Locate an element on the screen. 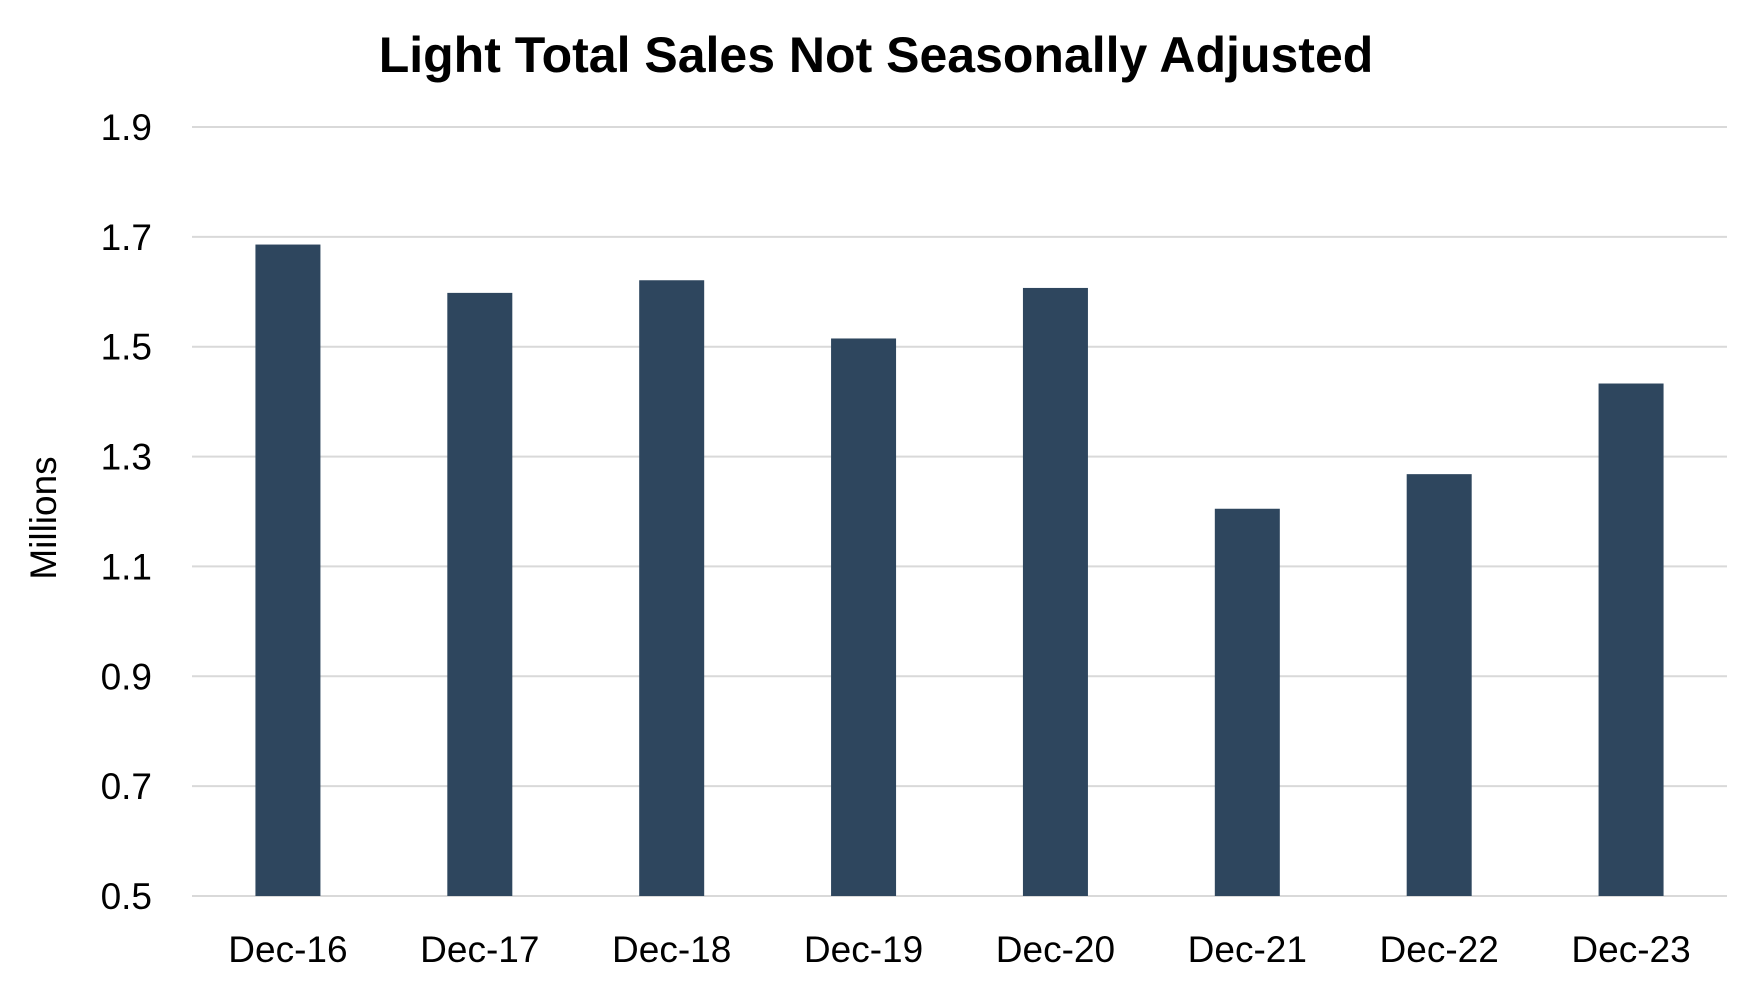 Image resolution: width=1744 pixels, height=985 pixels. x-tick-label: Dec-22 is located at coordinates (1439, 949).